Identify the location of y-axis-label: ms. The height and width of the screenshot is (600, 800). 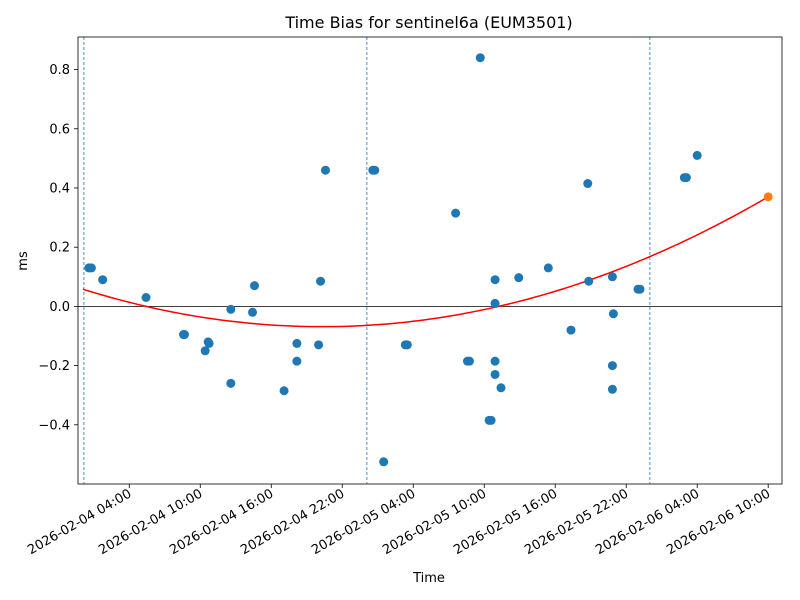
(23, 261).